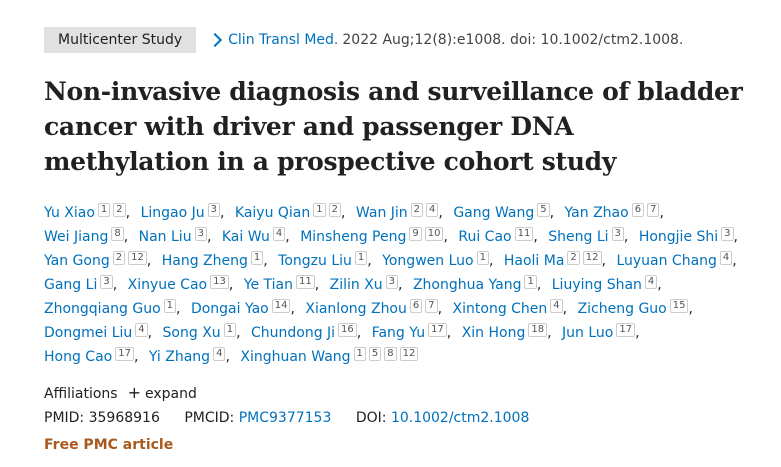  What do you see at coordinates (281, 306) in the screenshot?
I see `affiliation-ref: 14` at bounding box center [281, 306].